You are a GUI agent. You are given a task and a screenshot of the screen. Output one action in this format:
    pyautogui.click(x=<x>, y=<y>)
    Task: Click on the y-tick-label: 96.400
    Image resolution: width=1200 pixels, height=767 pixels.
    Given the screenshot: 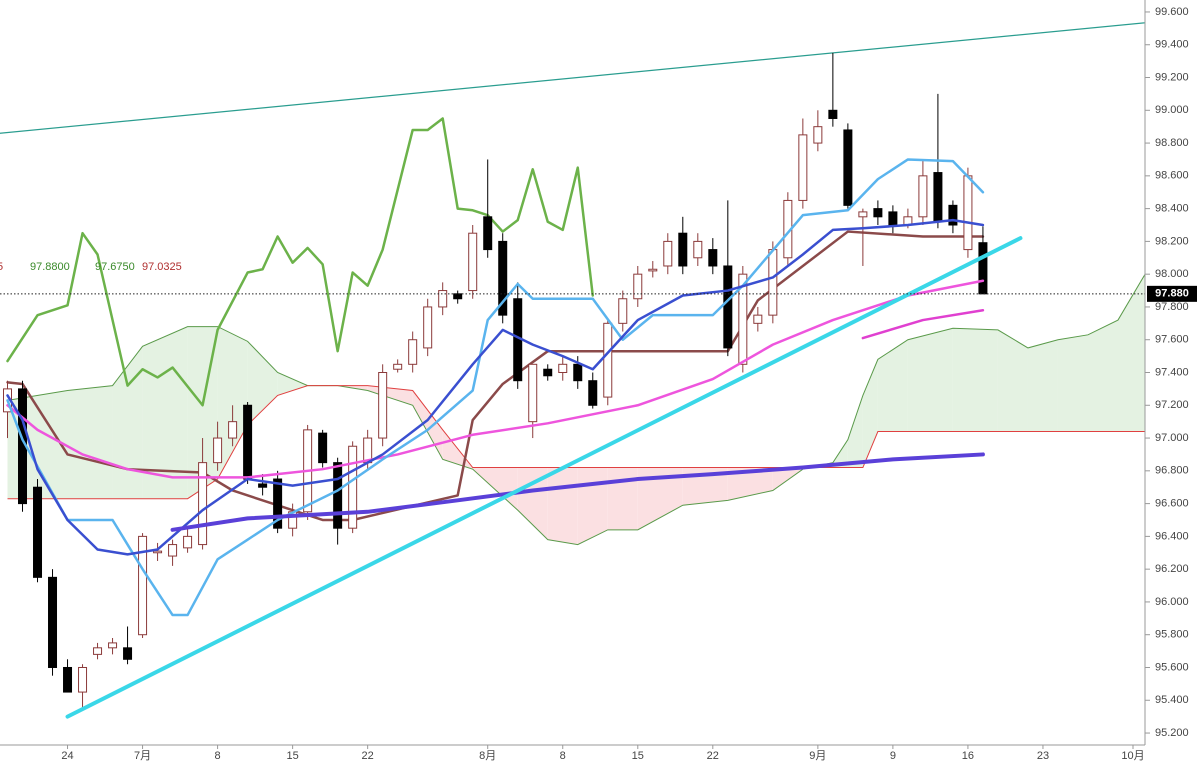 What is the action you would take?
    pyautogui.click(x=1172, y=536)
    